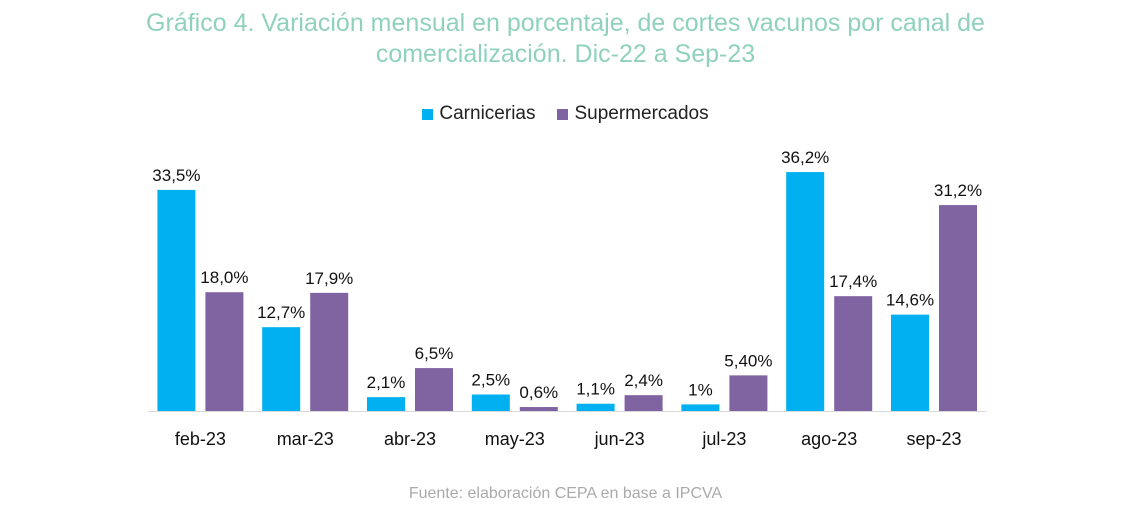 The image size is (1131, 520). What do you see at coordinates (224, 277) in the screenshot?
I see `data-label-supermercados-feb-23: 18,0%` at bounding box center [224, 277].